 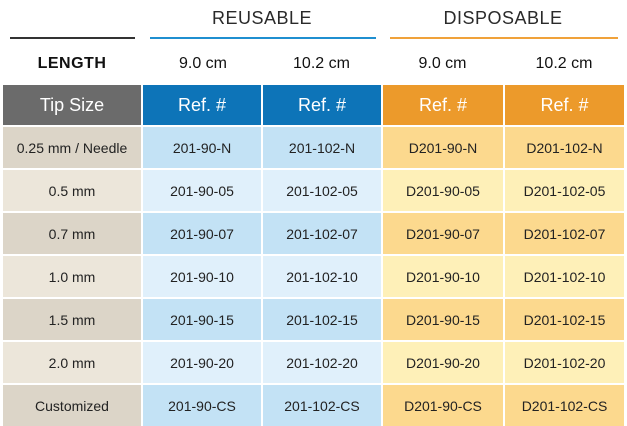 What do you see at coordinates (443, 147) in the screenshot?
I see `ref-cell: D201-90-N` at bounding box center [443, 147].